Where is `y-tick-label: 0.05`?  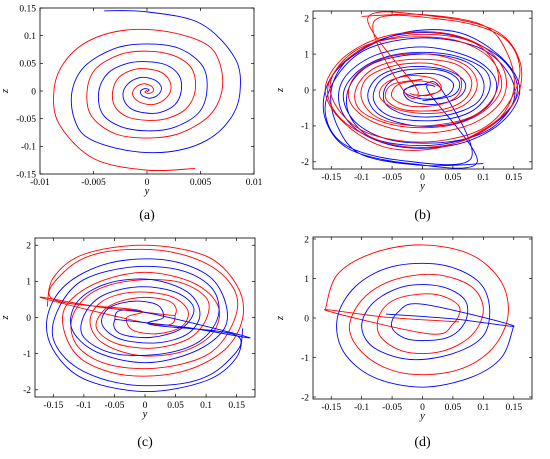 y-tick-label: 0.05 is located at coordinates (27, 65).